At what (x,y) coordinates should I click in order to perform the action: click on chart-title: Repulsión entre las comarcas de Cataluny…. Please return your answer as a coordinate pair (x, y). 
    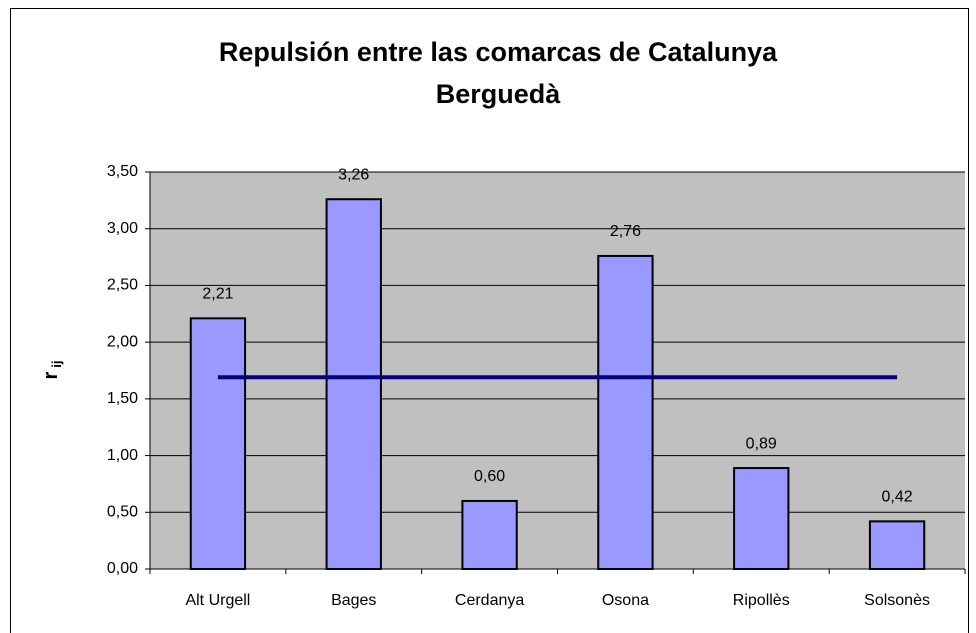
    Looking at the image, I should click on (498, 52).